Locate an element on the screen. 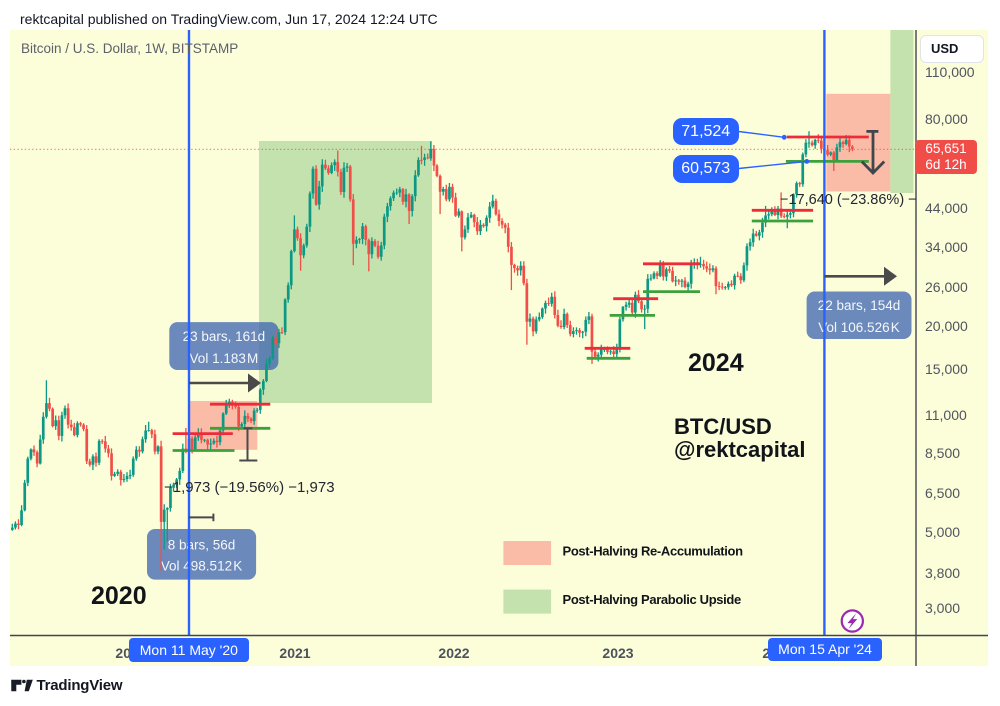  svg-text: 23 bars, 161d is located at coordinates (224, 336).